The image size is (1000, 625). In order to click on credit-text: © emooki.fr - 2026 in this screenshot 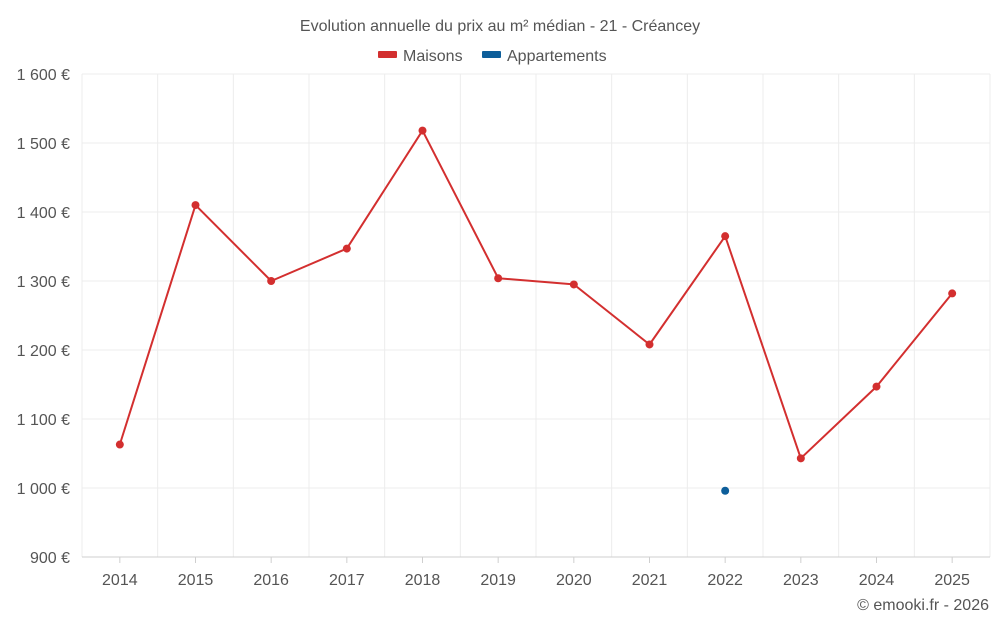, I will do `click(923, 605)`.